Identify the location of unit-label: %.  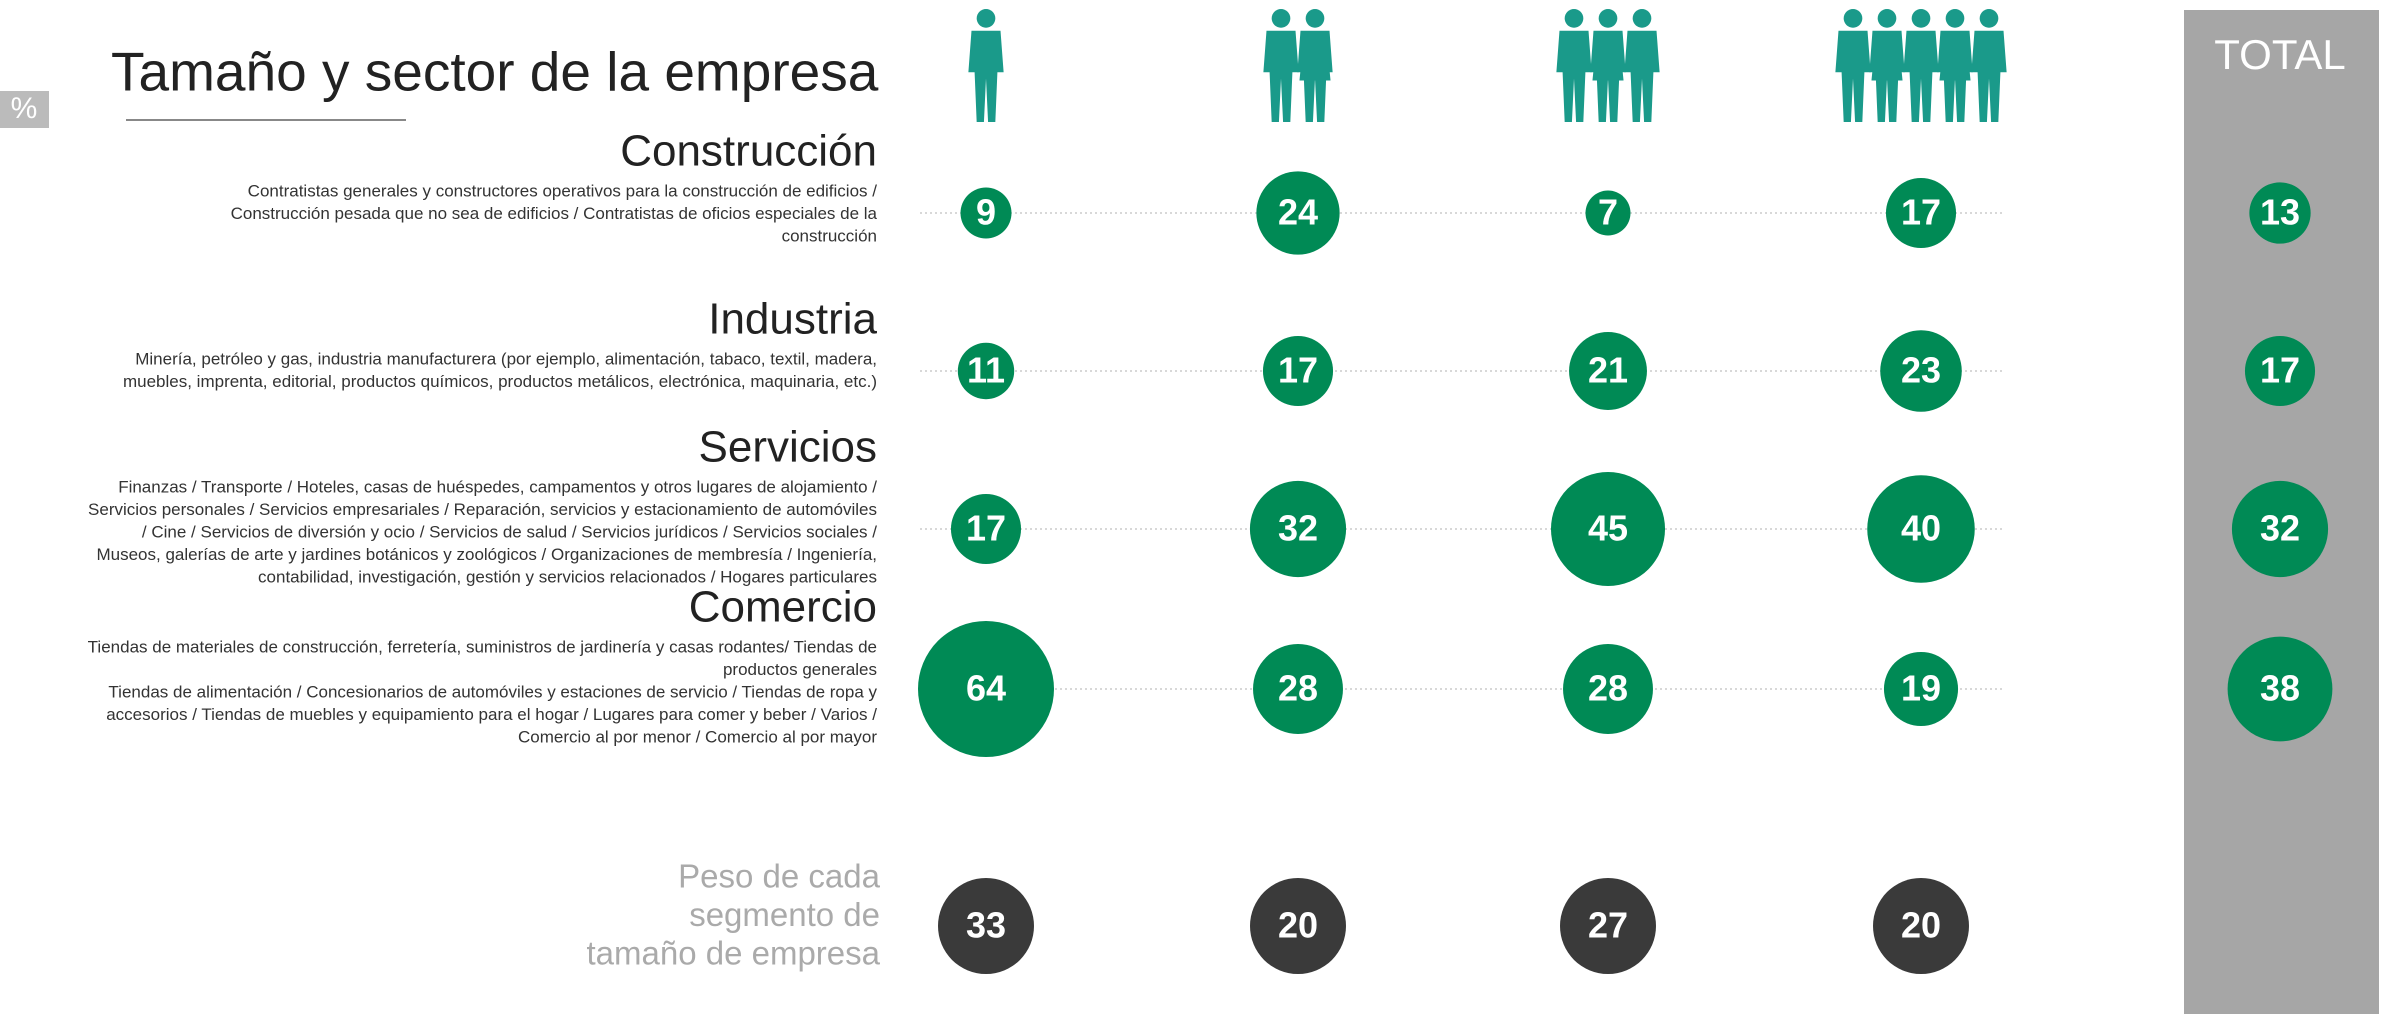
(24, 108).